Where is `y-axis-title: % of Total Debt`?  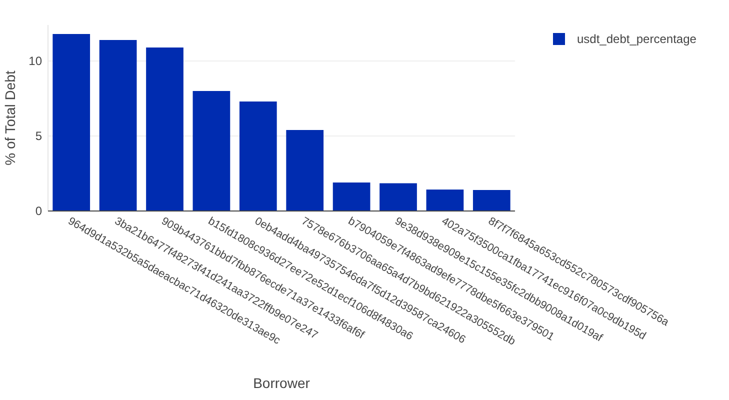
y-axis-title: % of Total Debt is located at coordinates (10, 118).